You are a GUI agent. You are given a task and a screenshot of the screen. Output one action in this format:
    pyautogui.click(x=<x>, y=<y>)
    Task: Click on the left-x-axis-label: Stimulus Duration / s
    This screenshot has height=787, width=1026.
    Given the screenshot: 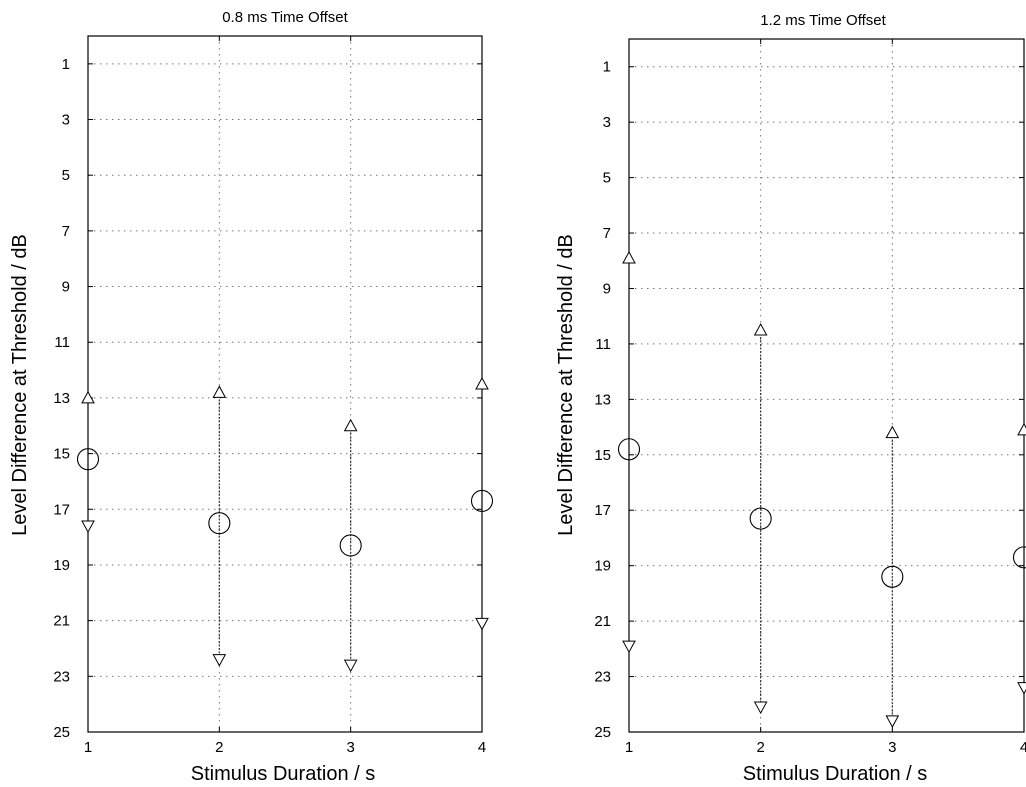 What is the action you would take?
    pyautogui.click(x=283, y=774)
    